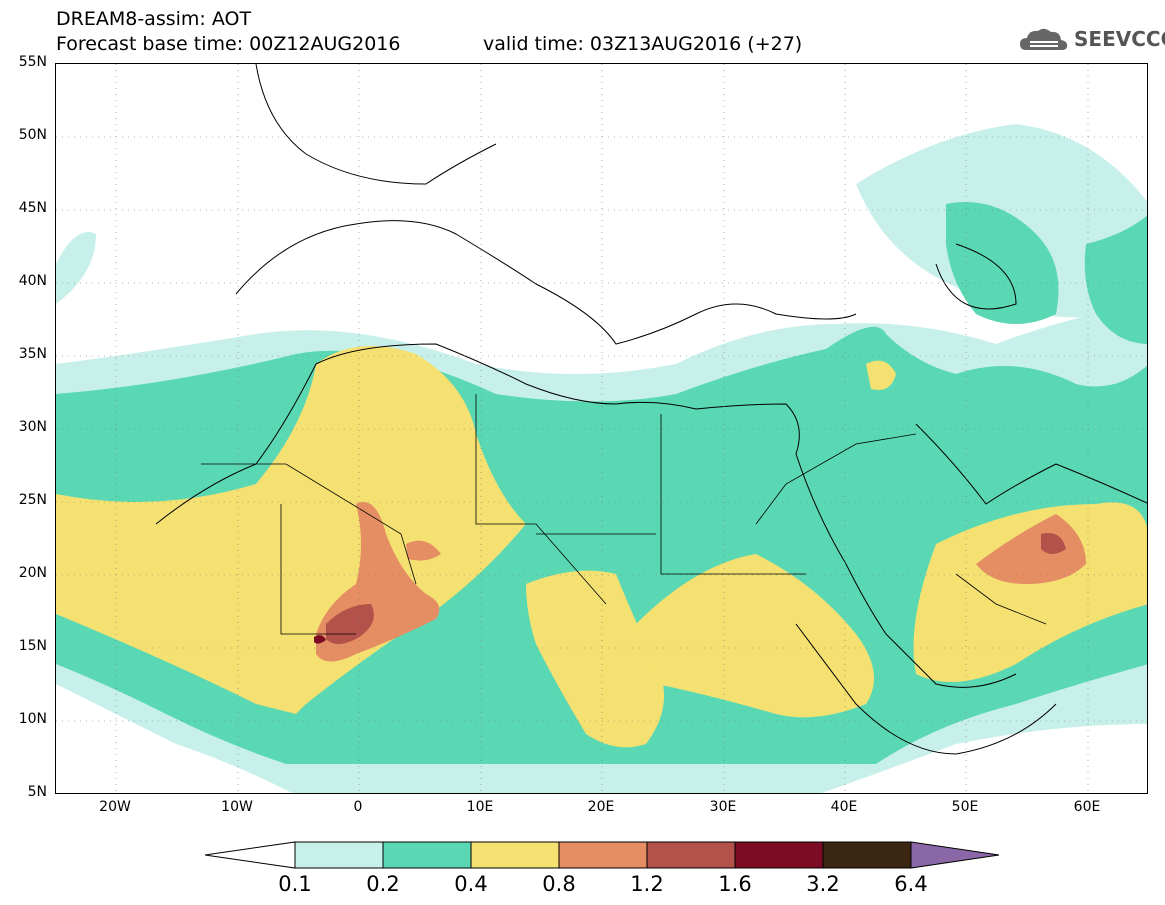 Image resolution: width=1165 pixels, height=905 pixels. What do you see at coordinates (358, 807) in the screenshot?
I see `lon-label: 0` at bounding box center [358, 807].